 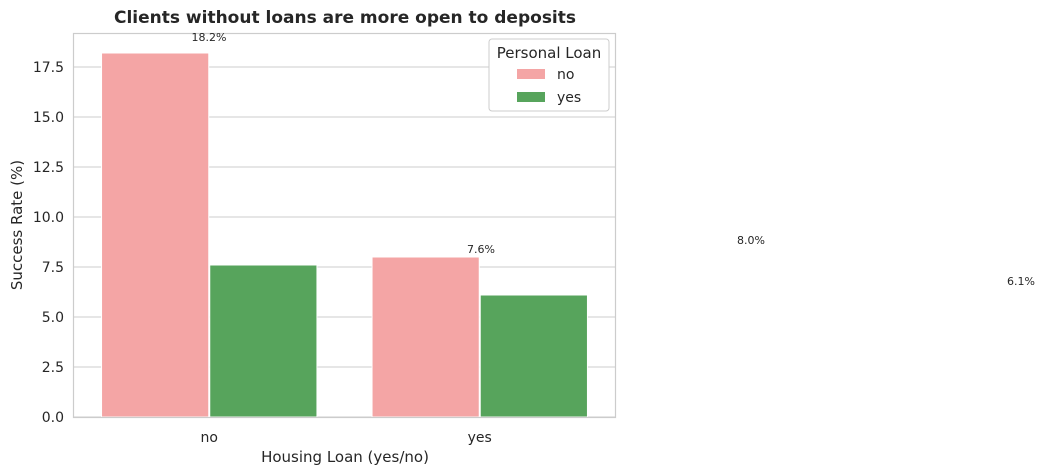 I want to click on data-label: 6.1%, so click(x=1021, y=281).